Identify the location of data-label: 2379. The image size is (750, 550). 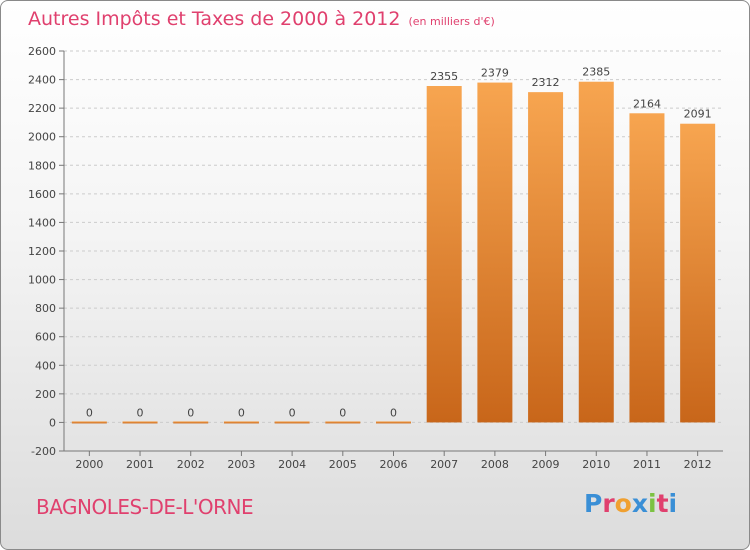
(495, 73).